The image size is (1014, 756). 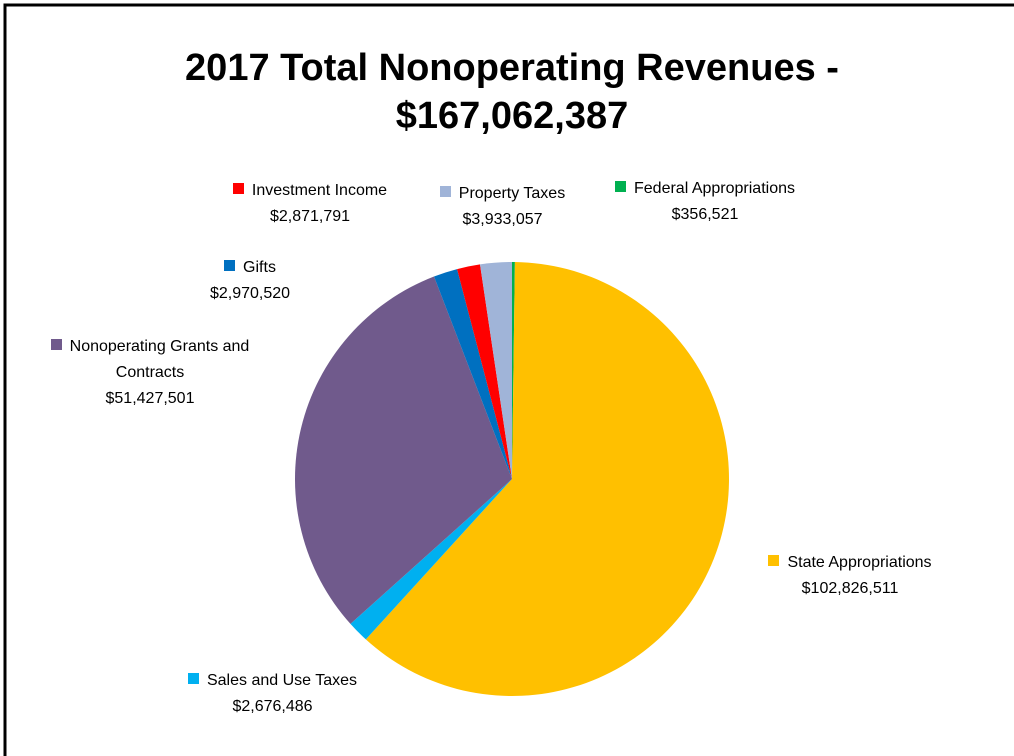 I want to click on value-label: $51,427,501, so click(x=150, y=398).